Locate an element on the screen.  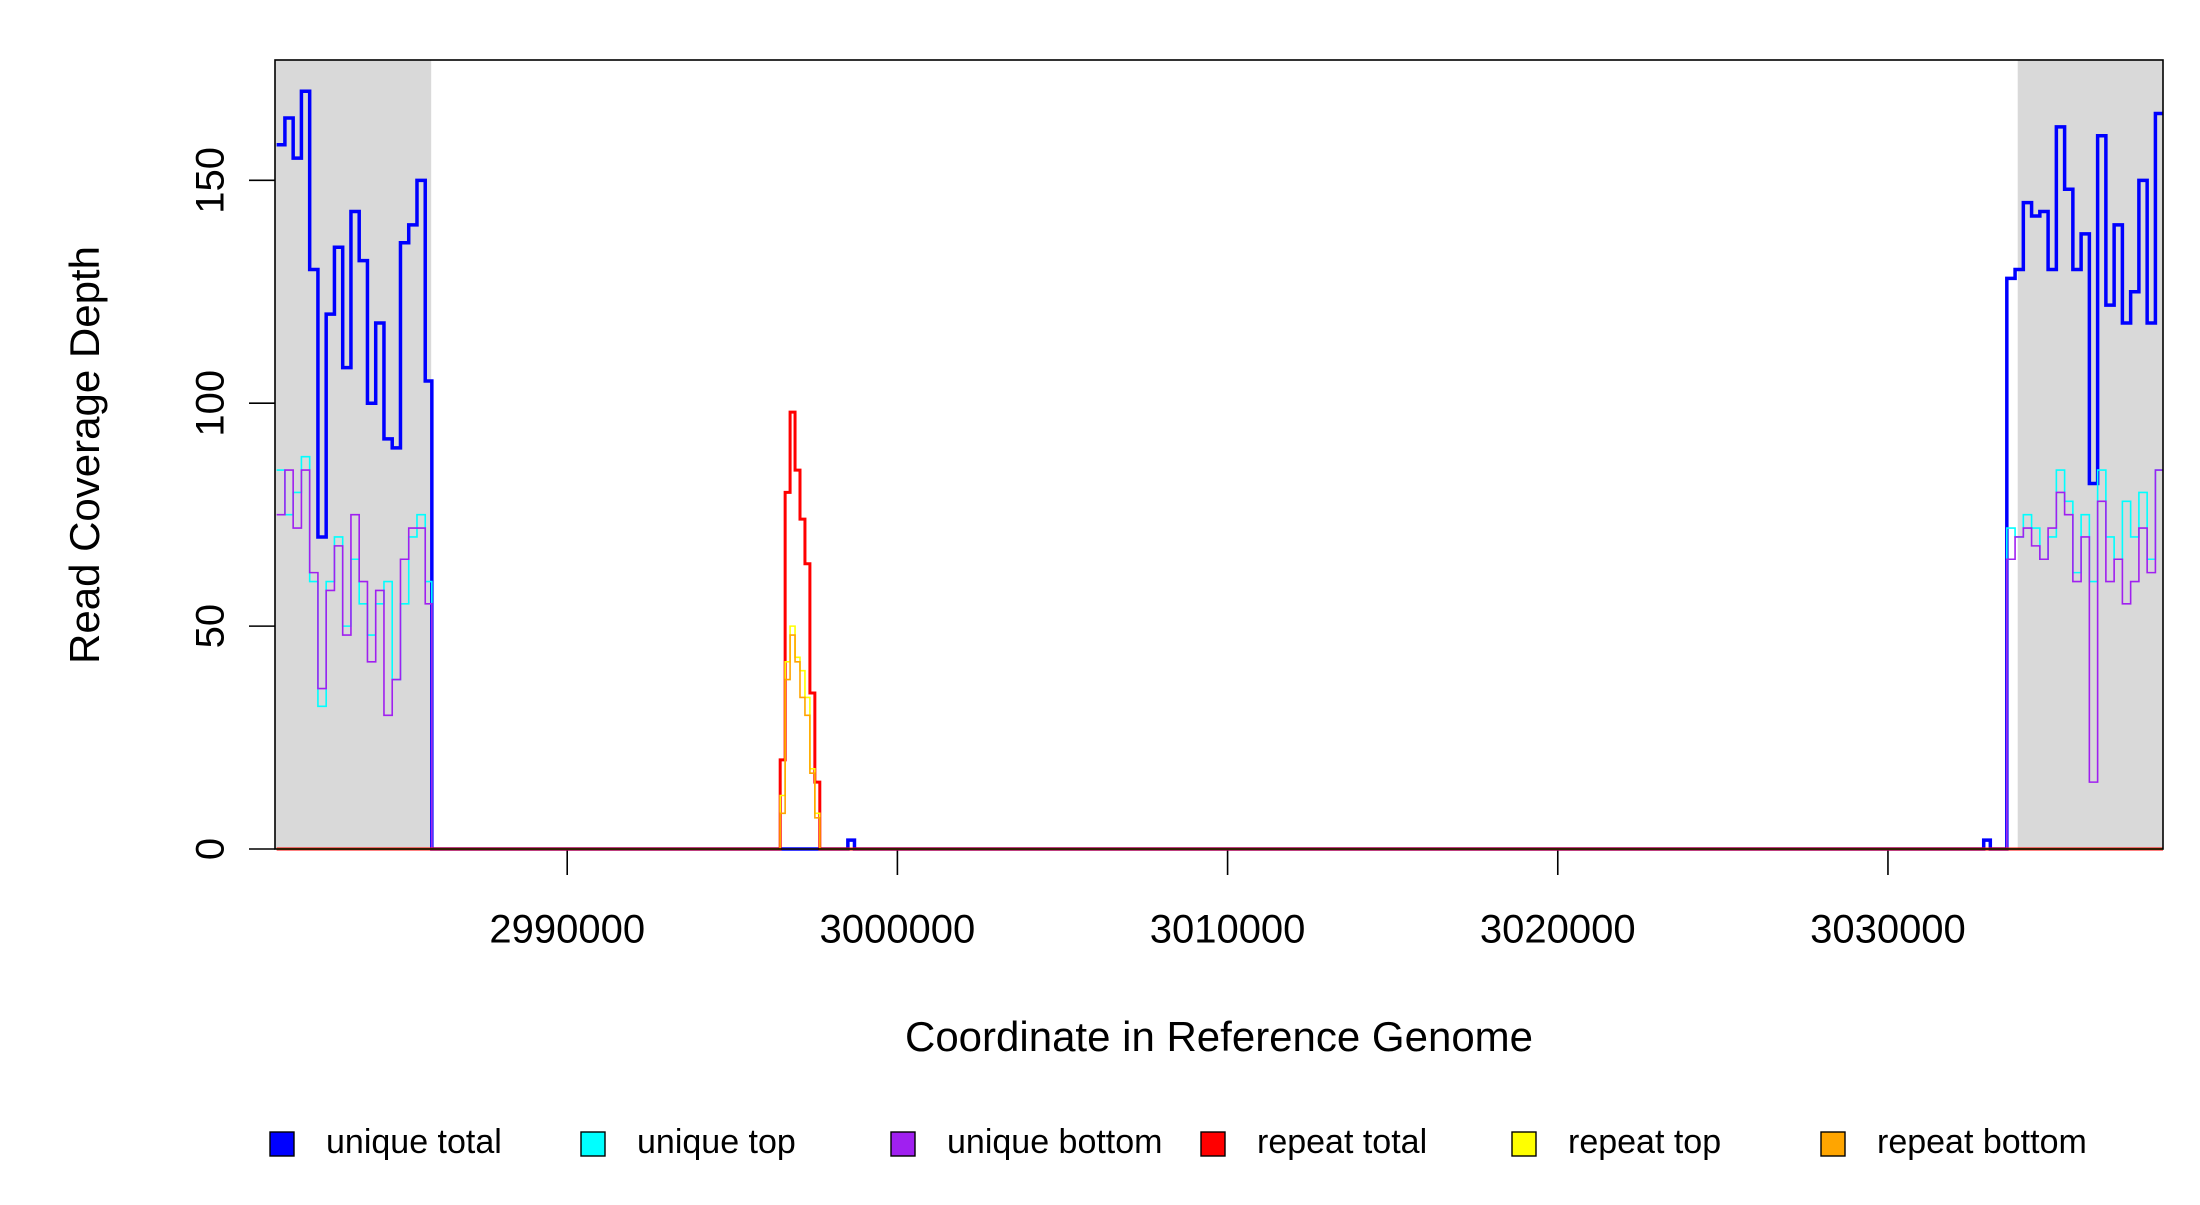
legend-label: unique top is located at coordinates (716, 1142).